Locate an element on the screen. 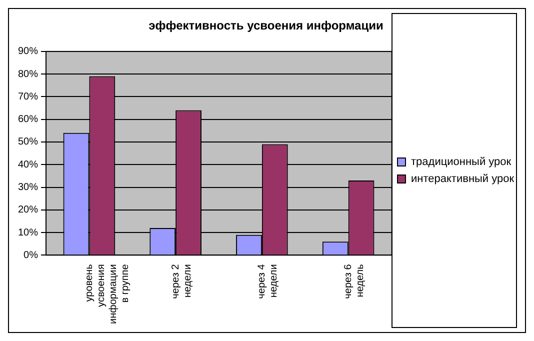 This screenshot has height=341, width=534. y-tick-label: 80% is located at coordinates (28, 74).